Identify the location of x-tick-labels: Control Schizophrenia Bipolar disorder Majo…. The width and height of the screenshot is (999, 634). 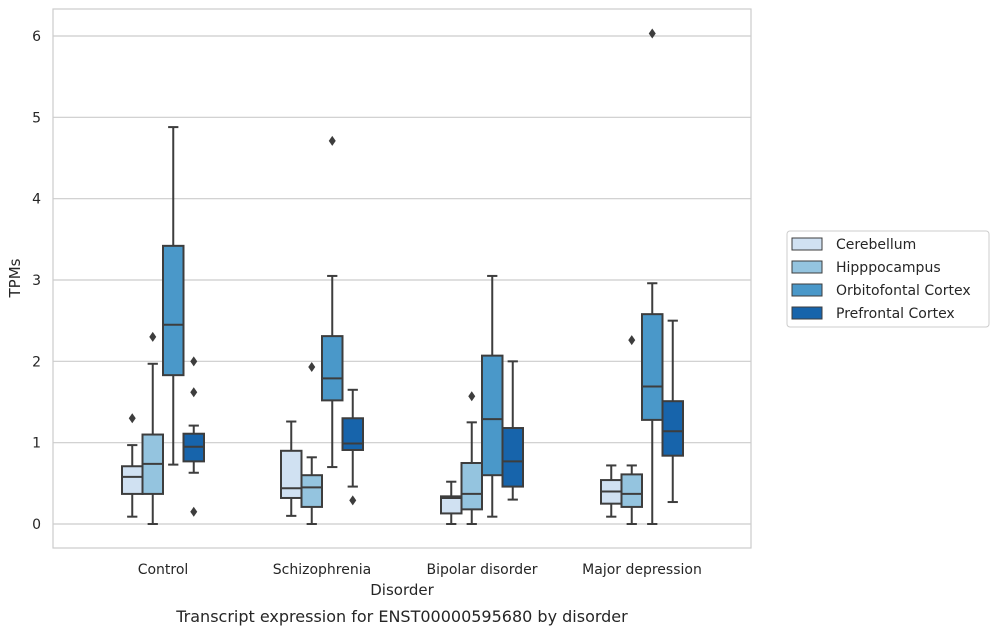
(420, 570).